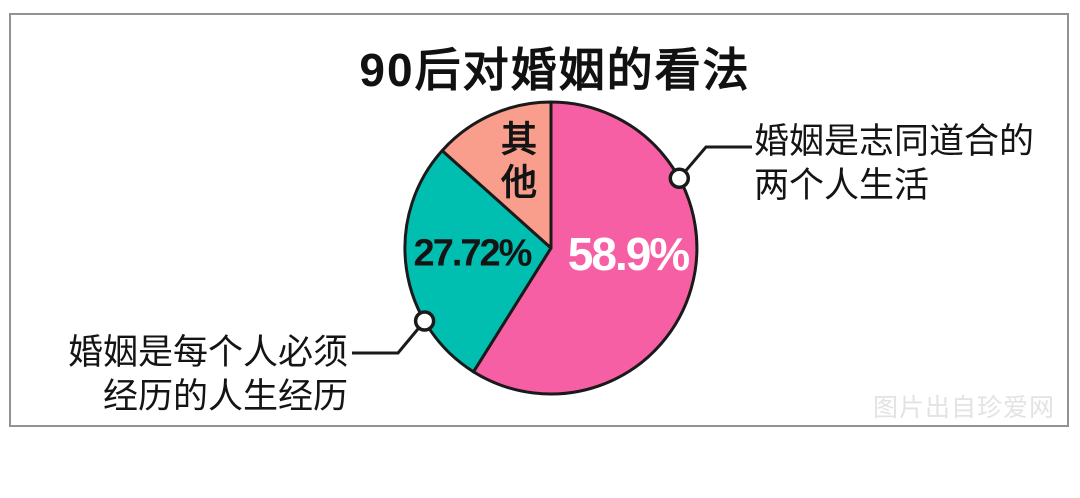 Image resolution: width=1080 pixels, height=498 pixels. What do you see at coordinates (207, 352) in the screenshot?
I see `callout-left-line1: 婚姻是每个人必须` at bounding box center [207, 352].